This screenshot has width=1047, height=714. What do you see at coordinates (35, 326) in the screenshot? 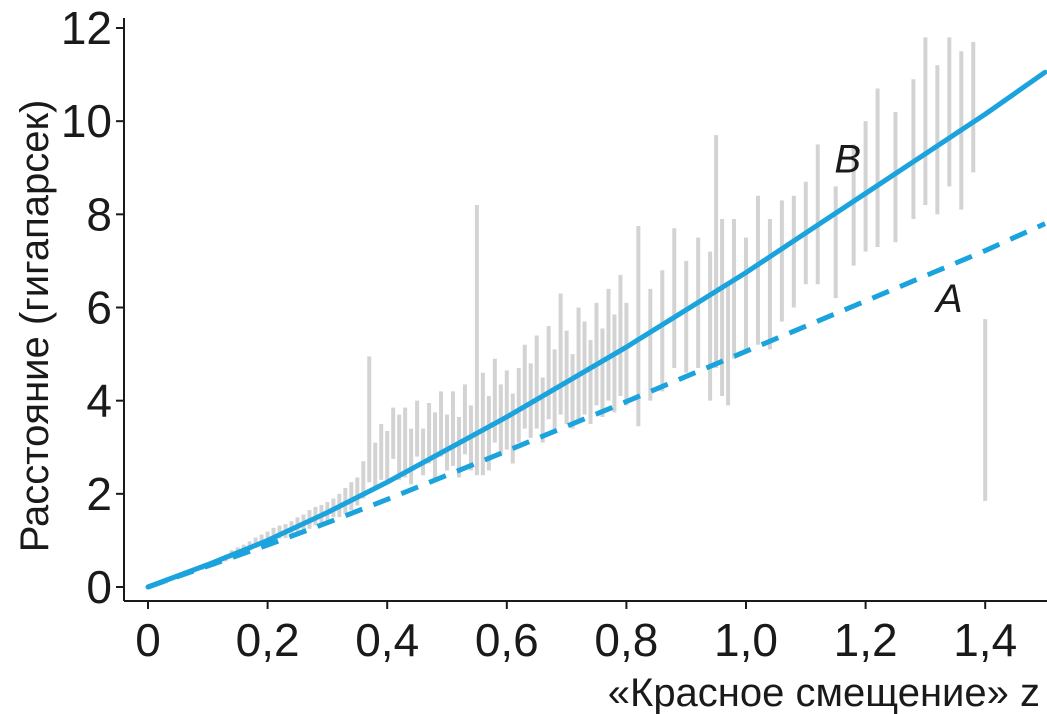
I see `y-axis-title: Расстояние (гигапарсек)` at bounding box center [35, 326].